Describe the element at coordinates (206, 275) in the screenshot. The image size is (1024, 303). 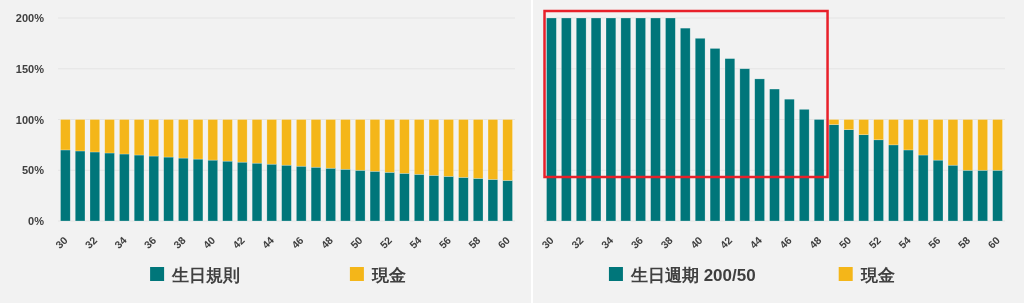
I see `legend-label: 生日規則` at that location.